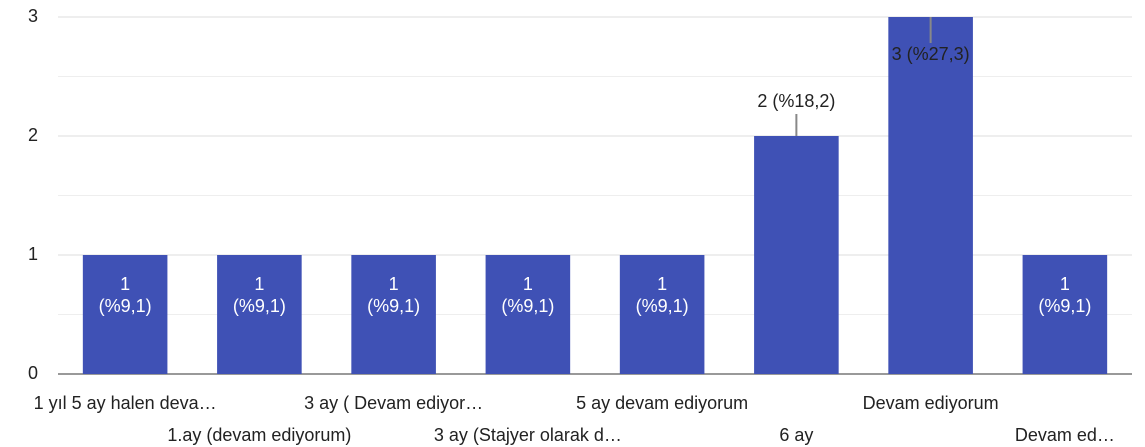  Describe the element at coordinates (33, 254) in the screenshot. I see `y-tick-label: 1` at that location.